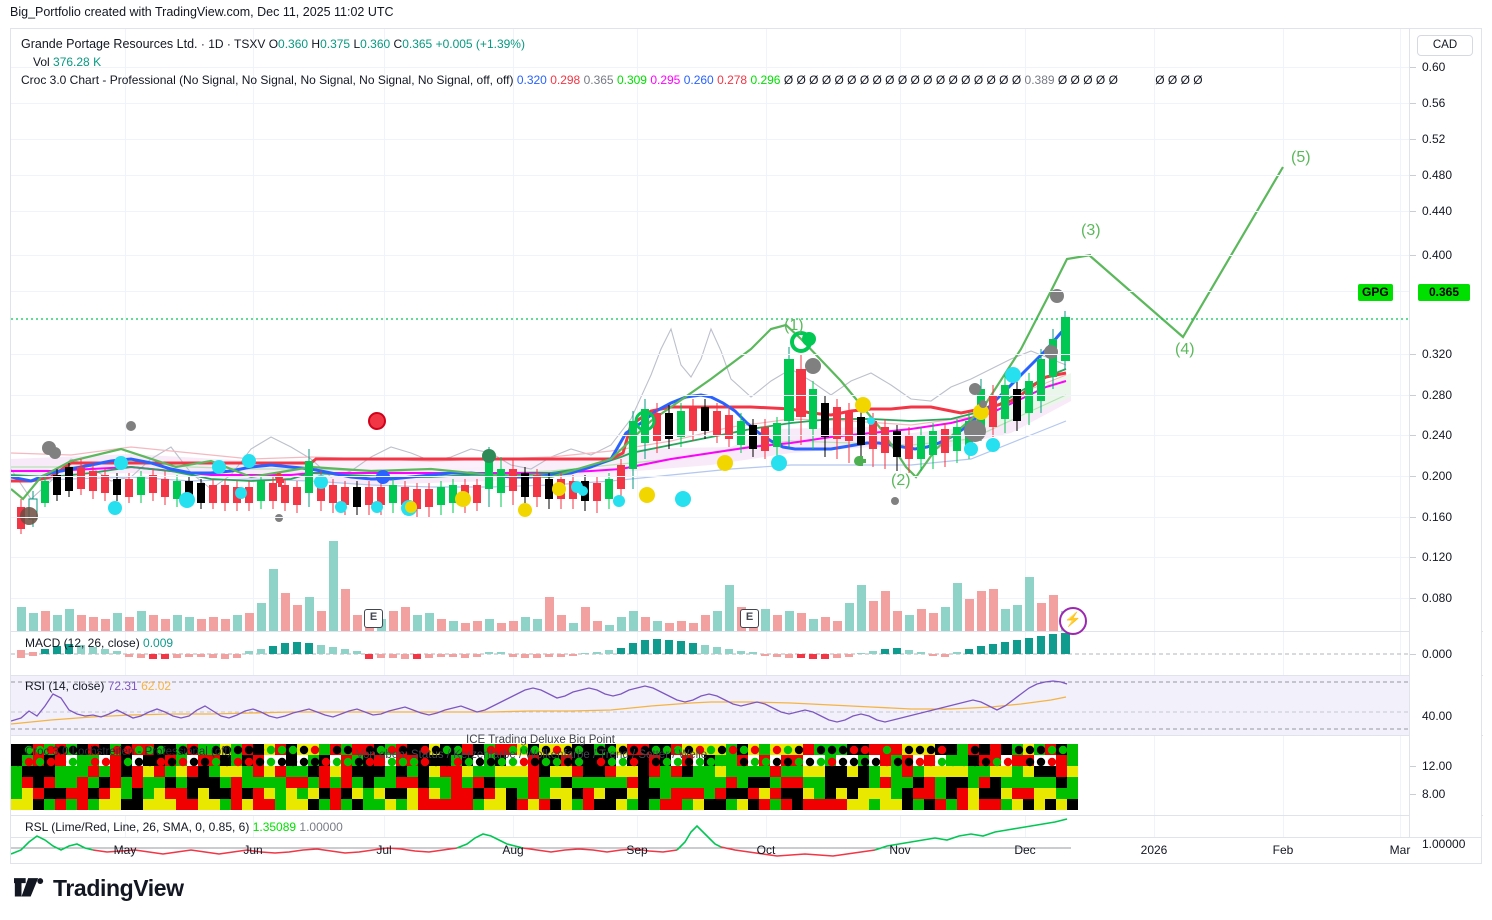 The image size is (1492, 920). I want to click on ohlc-open-key: O, so click(273, 44).